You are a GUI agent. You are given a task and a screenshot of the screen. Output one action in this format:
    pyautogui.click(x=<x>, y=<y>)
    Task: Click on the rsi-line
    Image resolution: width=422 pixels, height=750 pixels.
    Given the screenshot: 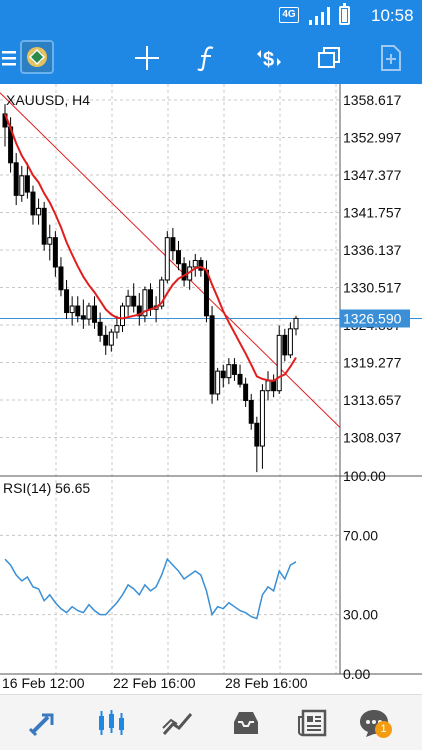 What is the action you would take?
    pyautogui.click(x=150, y=588)
    